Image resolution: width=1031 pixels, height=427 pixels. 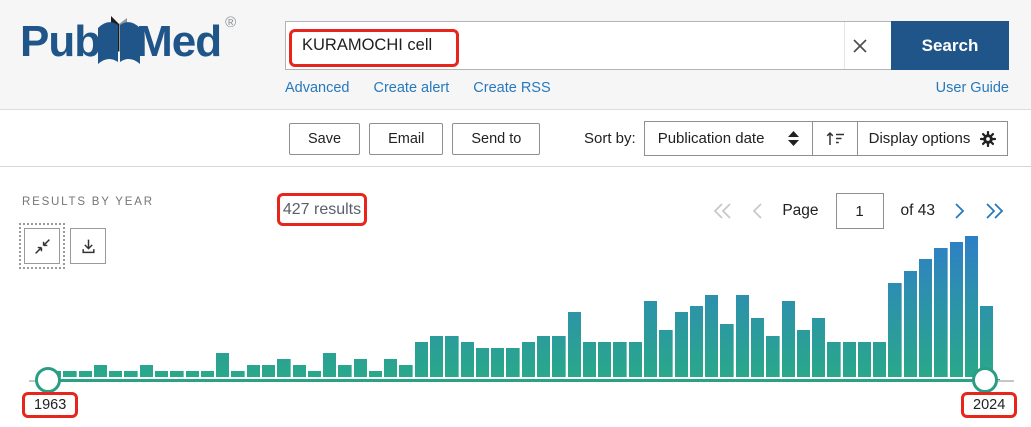 I want to click on year-bar-2022, so click(x=956, y=309).